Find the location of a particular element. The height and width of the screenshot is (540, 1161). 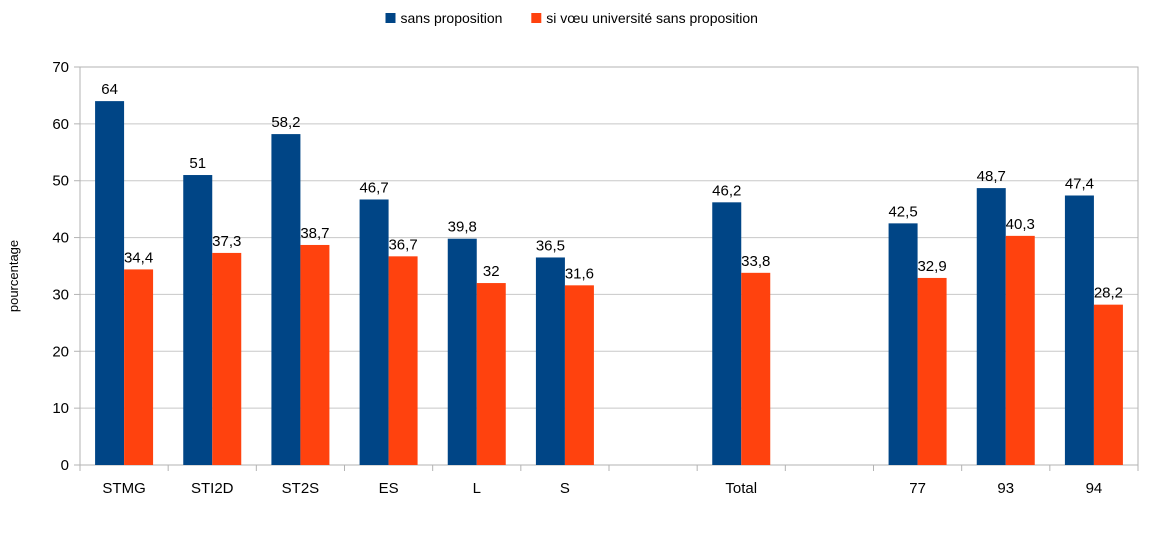

data-label: 46,7 is located at coordinates (373, 187).